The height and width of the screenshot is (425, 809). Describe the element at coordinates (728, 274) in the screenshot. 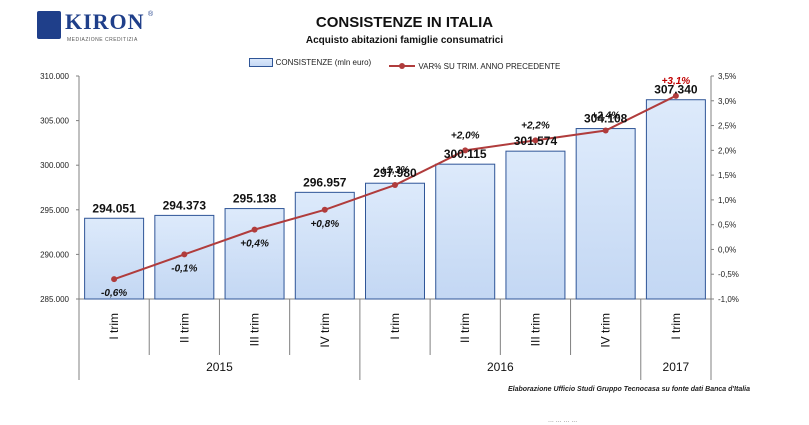

I see `y-right-tick-label: -0,5%` at that location.